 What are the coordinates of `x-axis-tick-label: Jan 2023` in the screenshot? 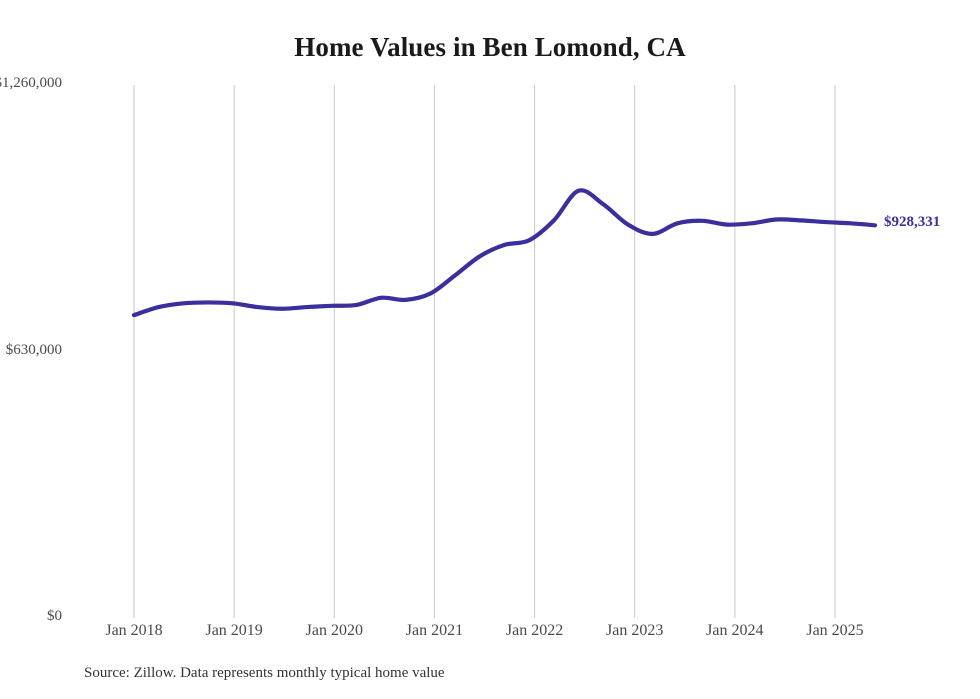 It's located at (635, 630).